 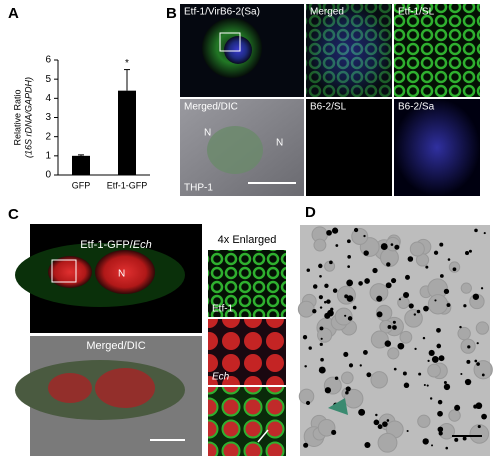 What do you see at coordinates (13, 13) in the screenshot?
I see `panel-letter: A` at bounding box center [13, 13].